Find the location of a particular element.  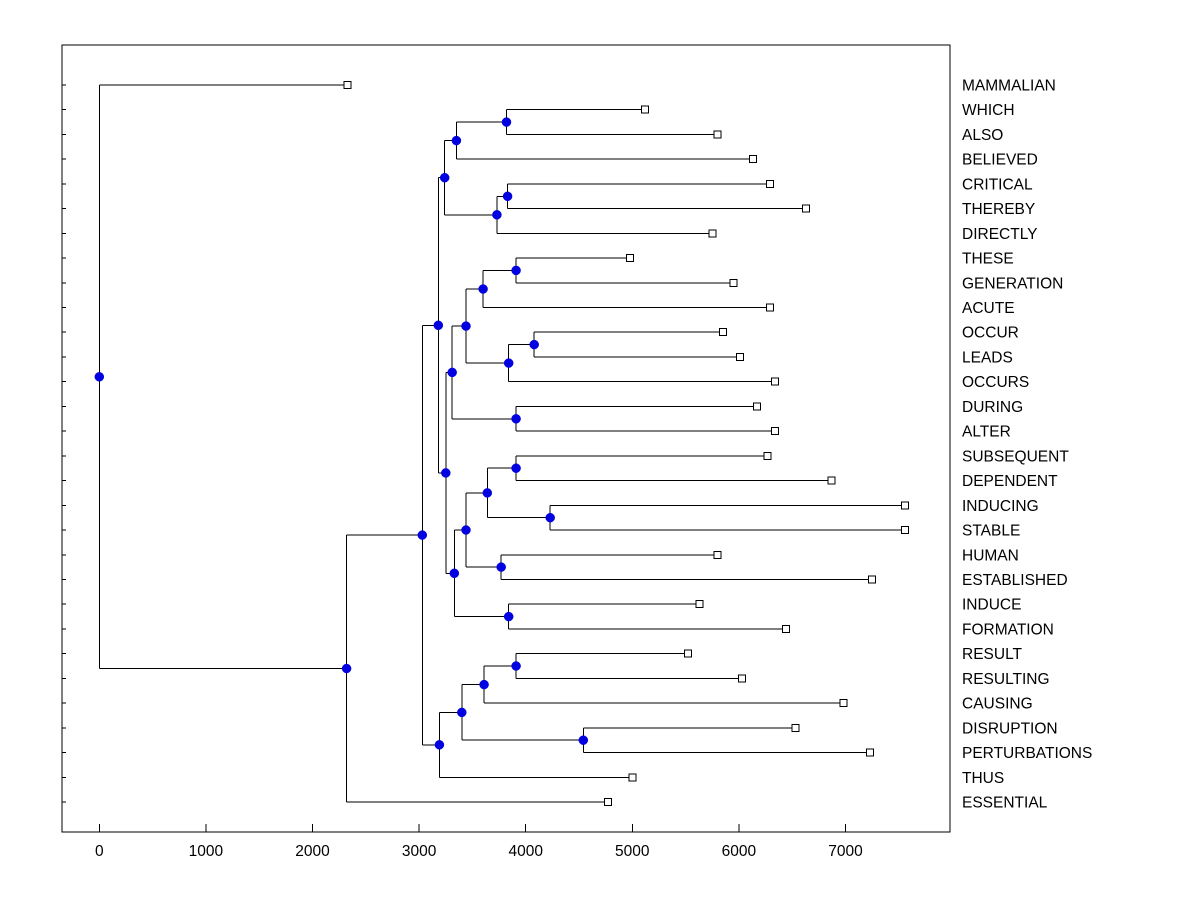

leaf-label-also: ALSO is located at coordinates (982, 135).